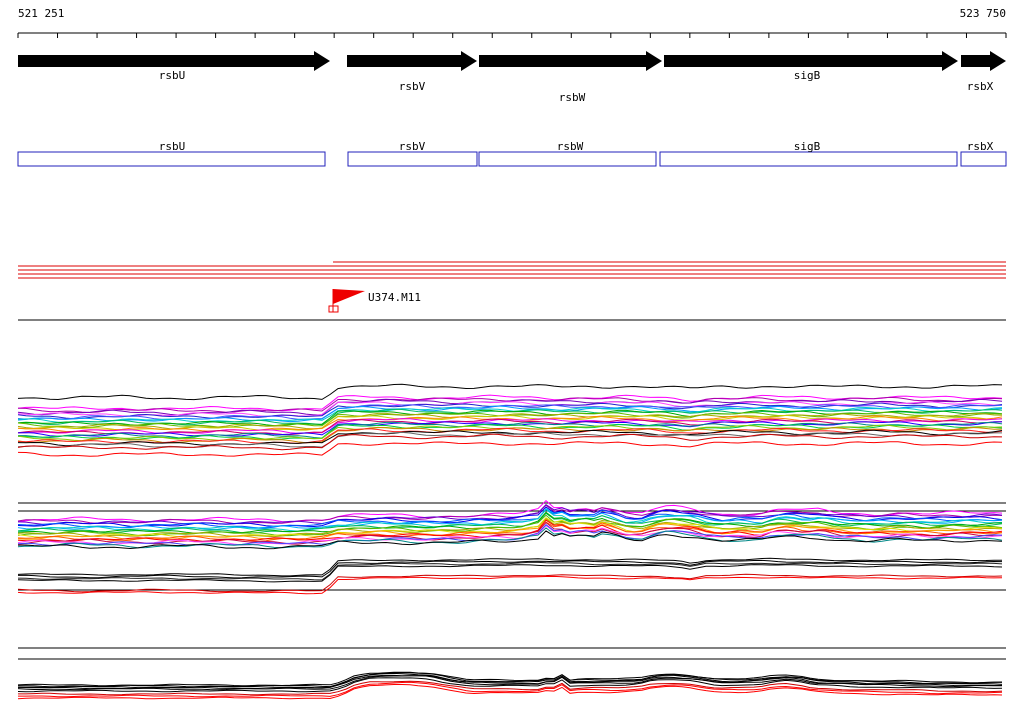 The height and width of the screenshot is (714, 1024). I want to click on gene-label-rsbU: rsbU, so click(172, 75).